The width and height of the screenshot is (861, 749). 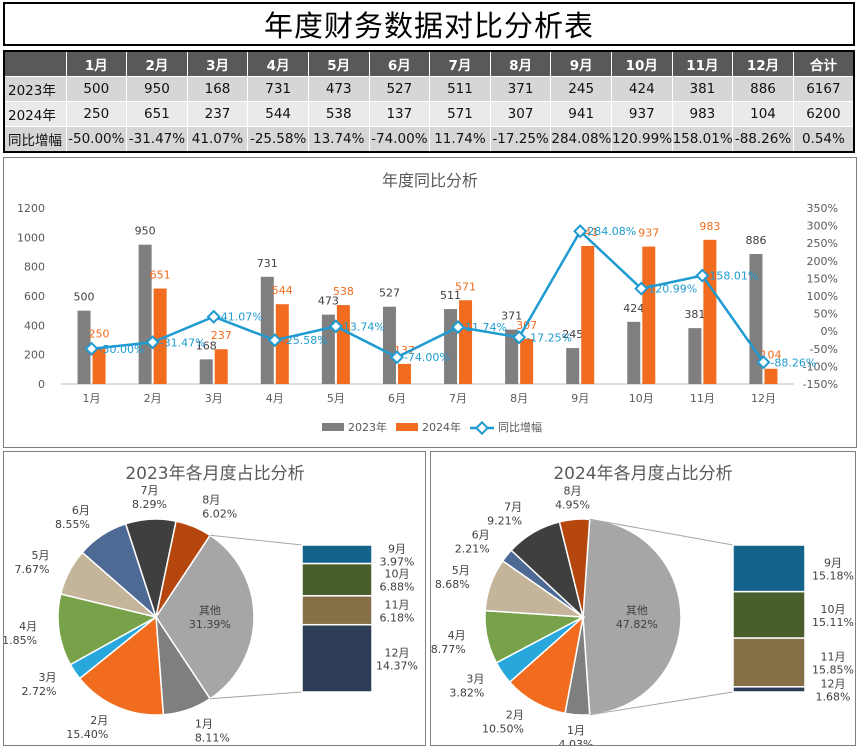 What do you see at coordinates (210, 610) in the screenshot?
I see `pie-slice-label: 其他` at bounding box center [210, 610].